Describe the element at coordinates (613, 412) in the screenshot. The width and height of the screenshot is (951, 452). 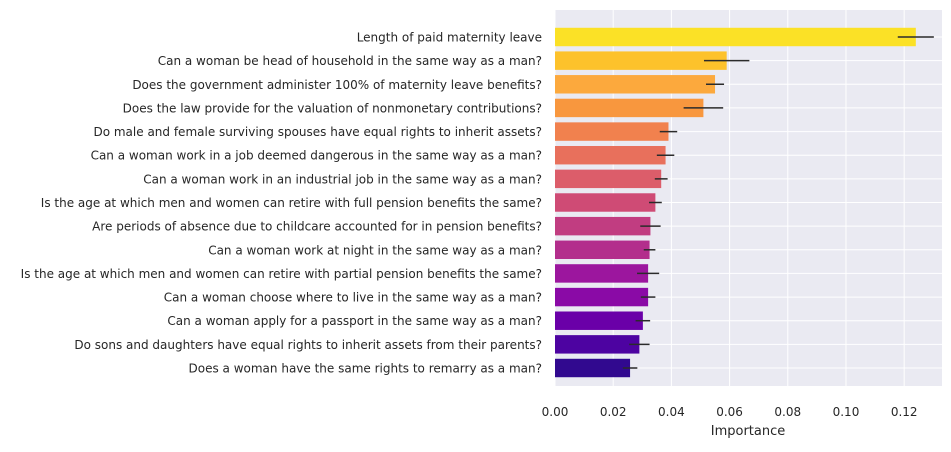
I see `x-tick-label: 0.02` at that location.